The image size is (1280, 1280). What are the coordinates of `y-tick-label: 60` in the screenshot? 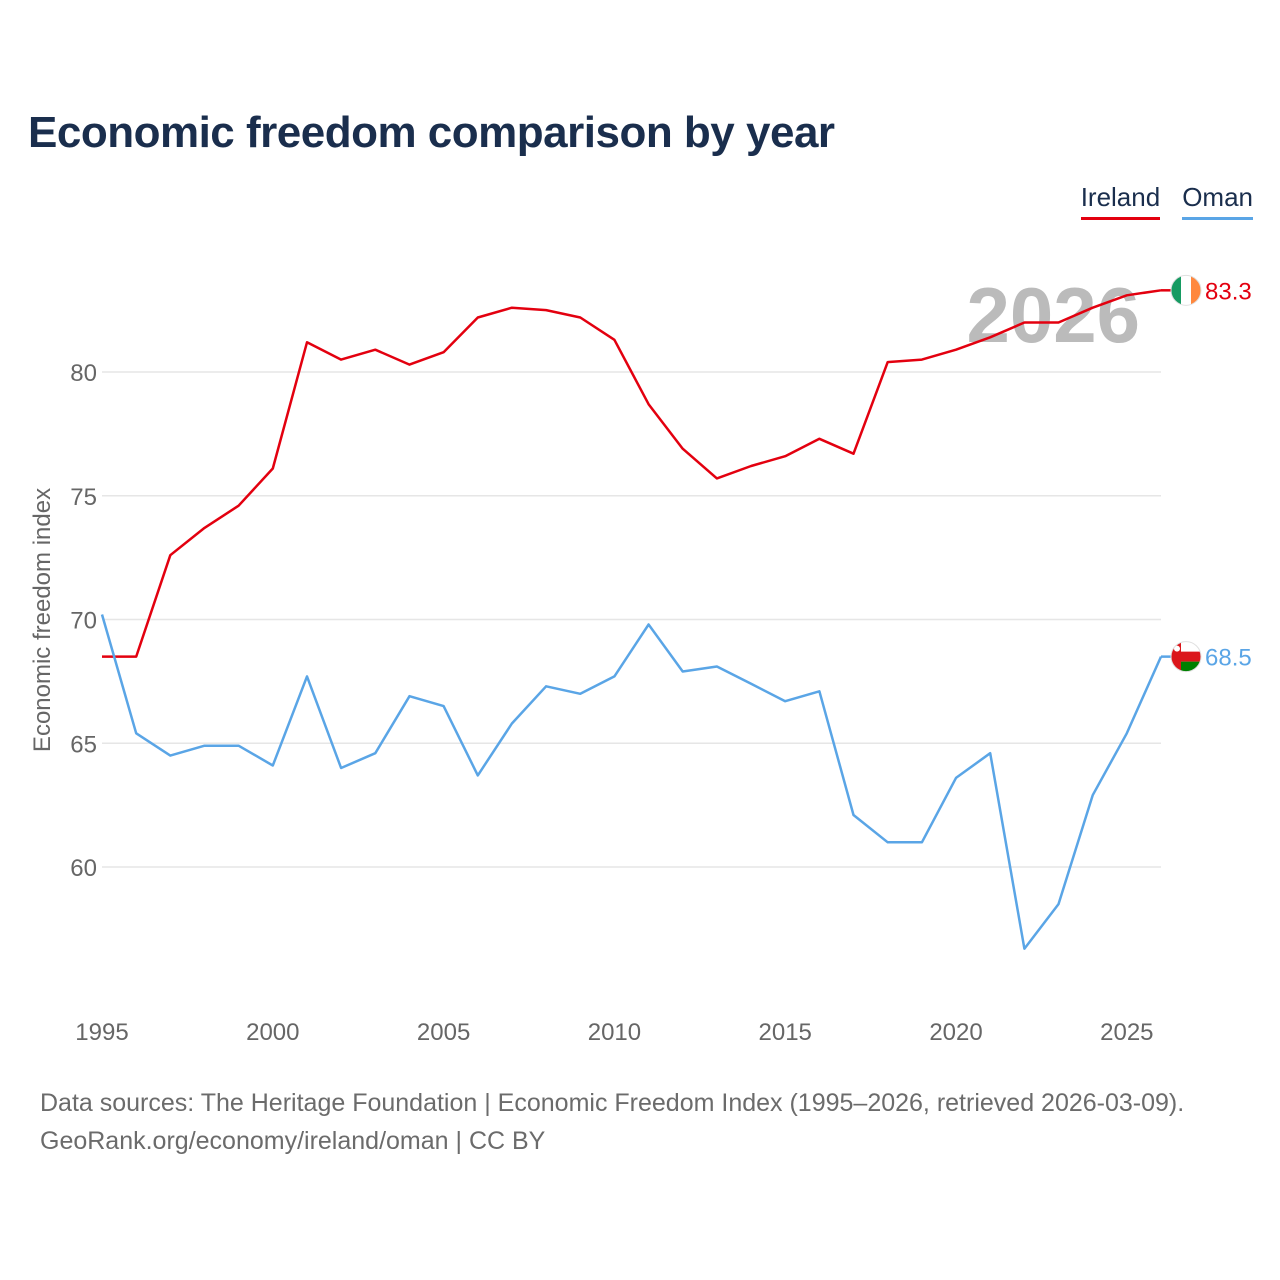 It's located at (83, 868).